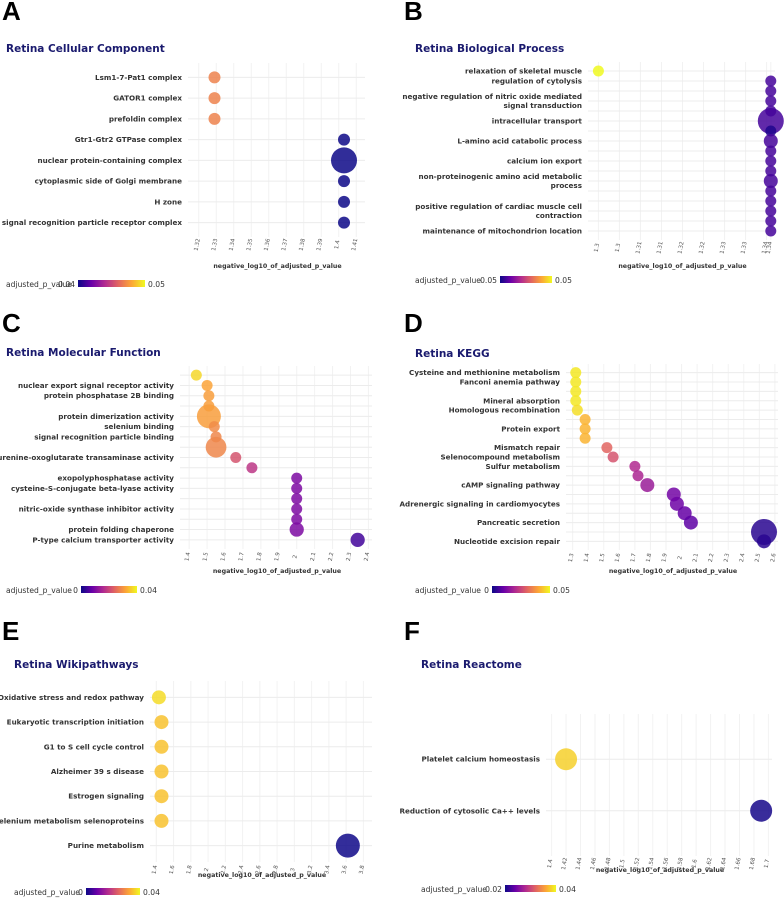 The image size is (784, 901). Describe the element at coordinates (542, 105) in the screenshot. I see `category-label-line: signal transduction` at that location.